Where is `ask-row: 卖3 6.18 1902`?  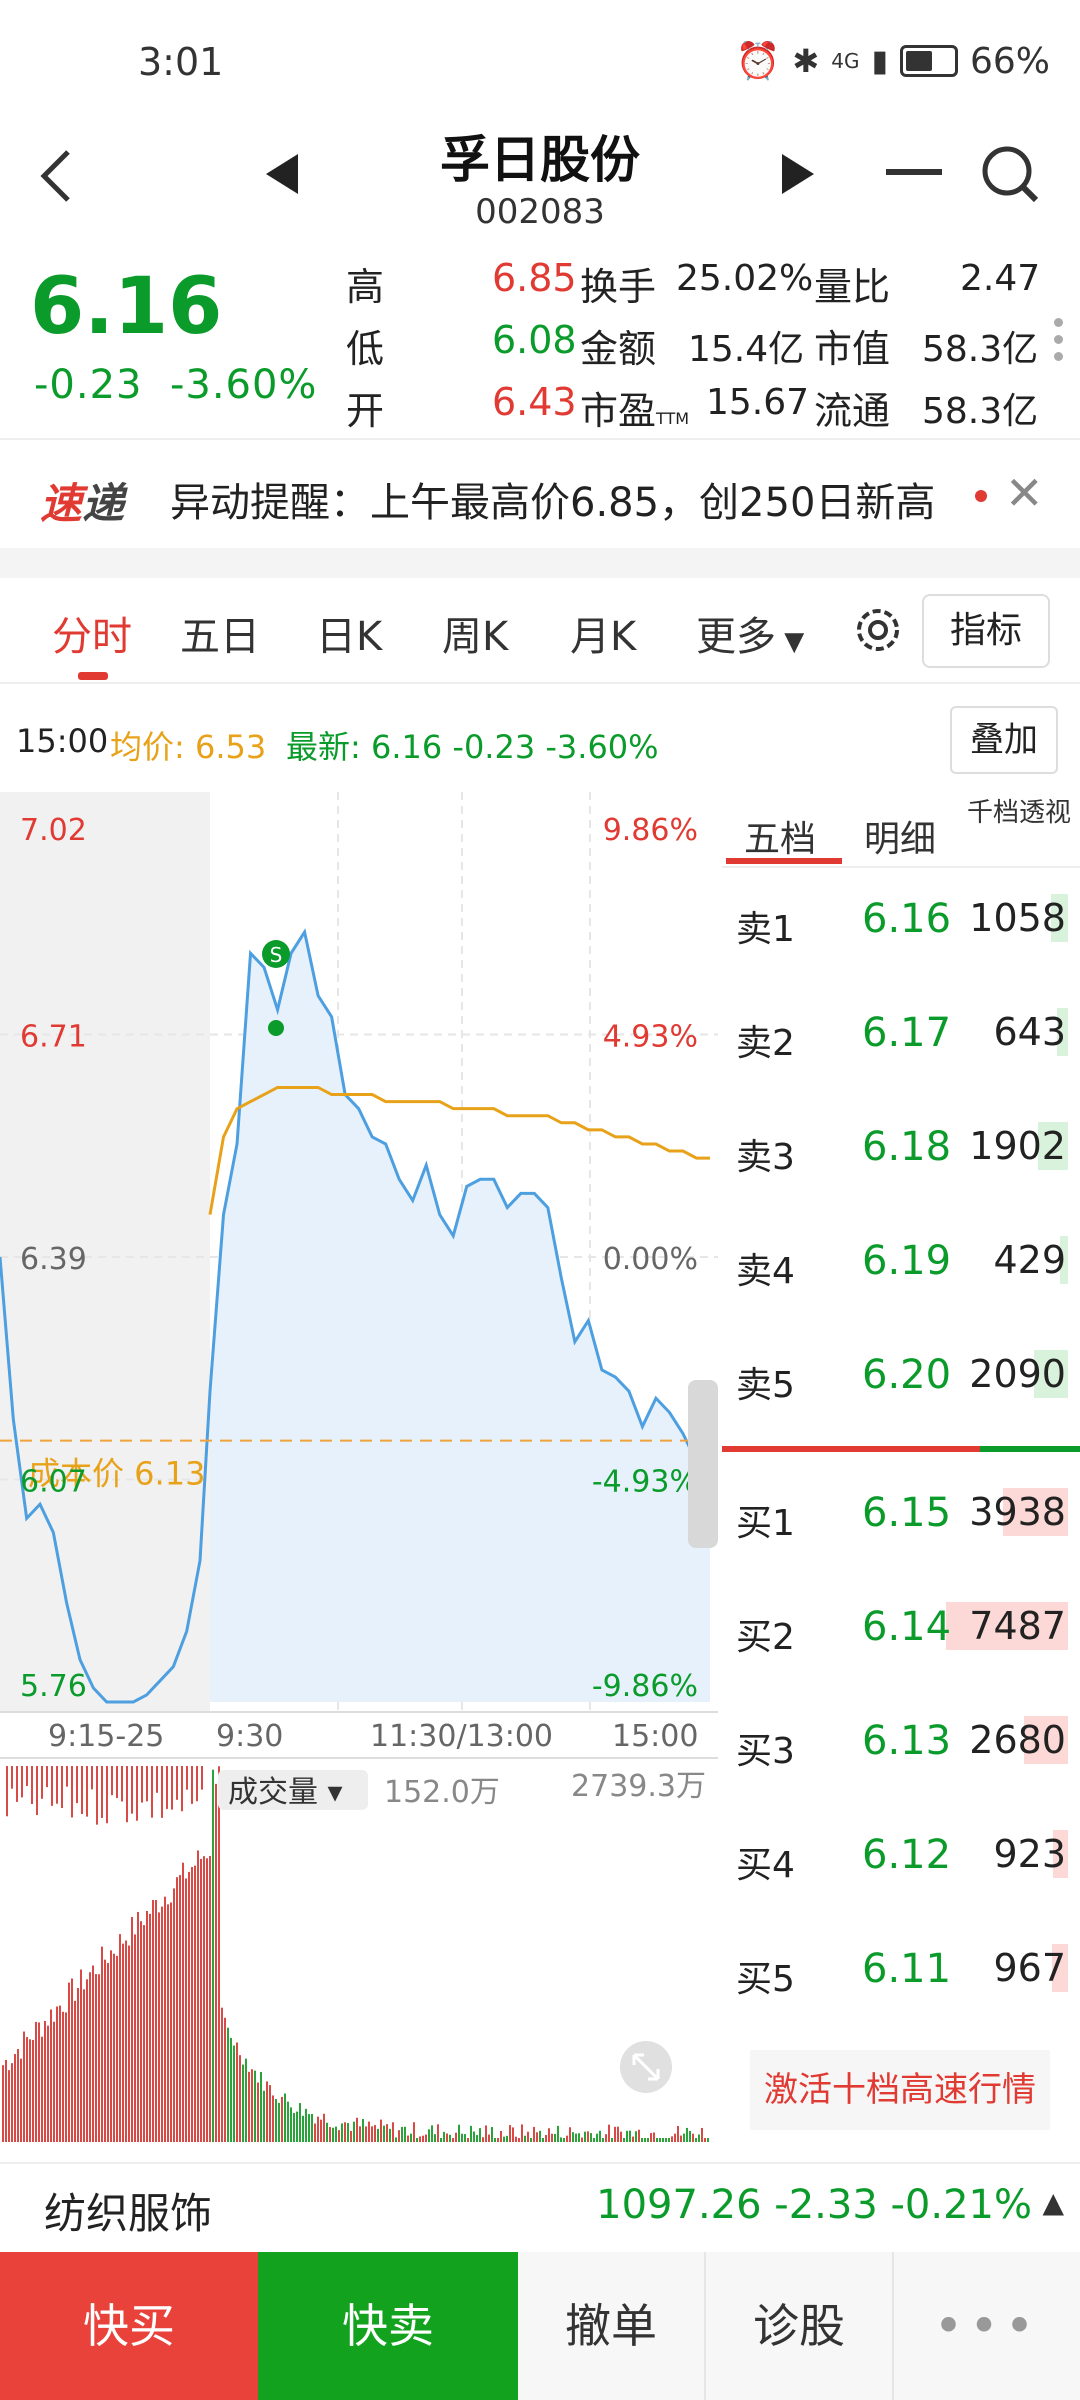 ask-row: 卖3 6.18 1902 is located at coordinates (902, 1148).